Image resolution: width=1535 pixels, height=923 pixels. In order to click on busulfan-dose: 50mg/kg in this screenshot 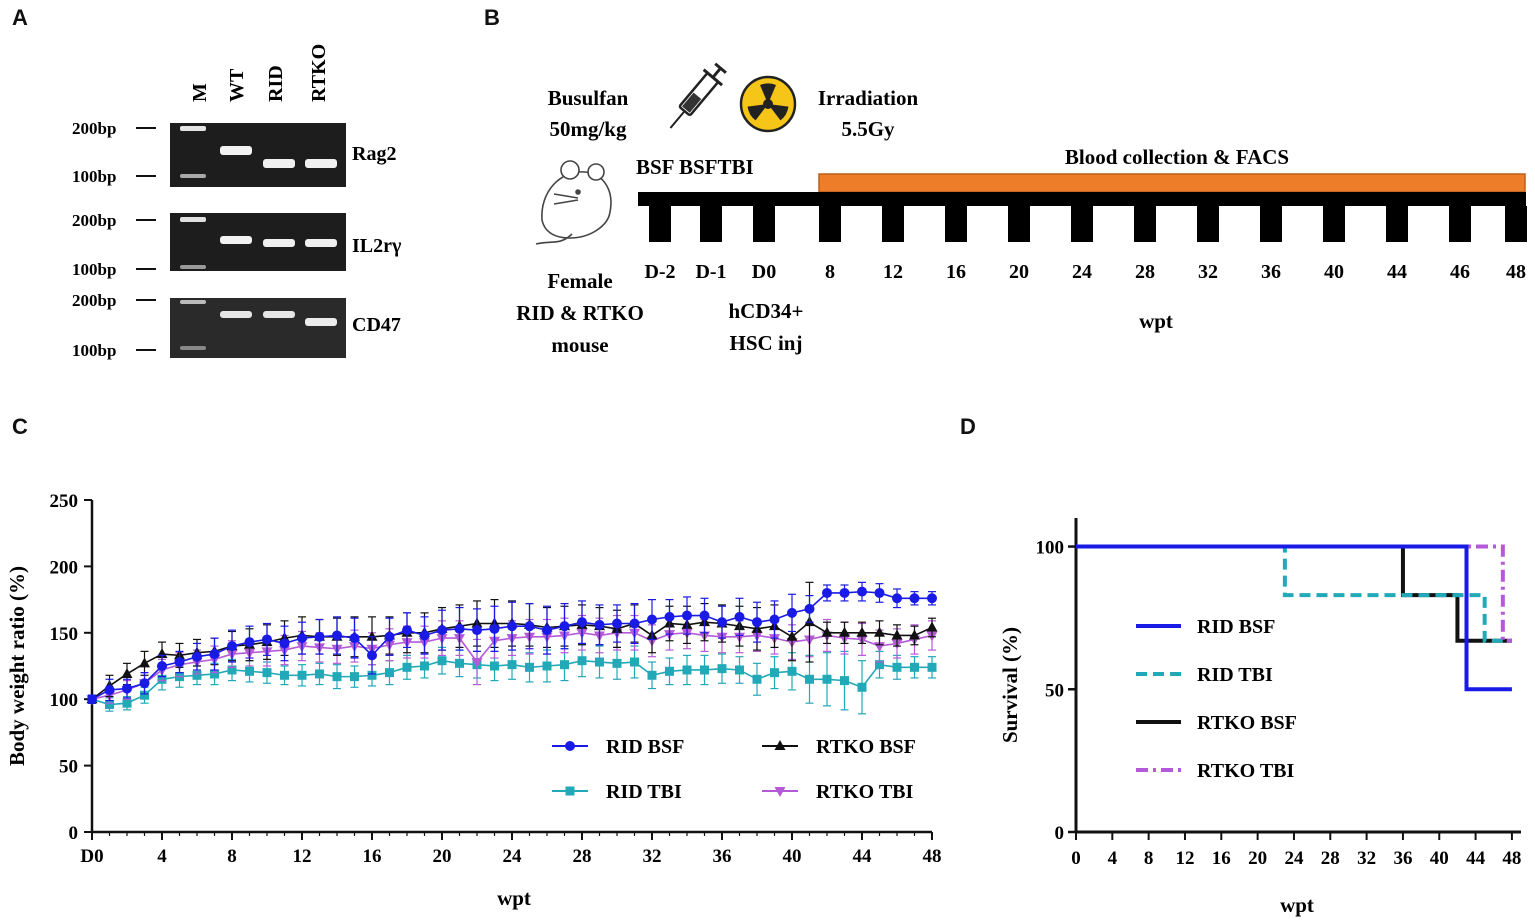, I will do `click(588, 129)`.